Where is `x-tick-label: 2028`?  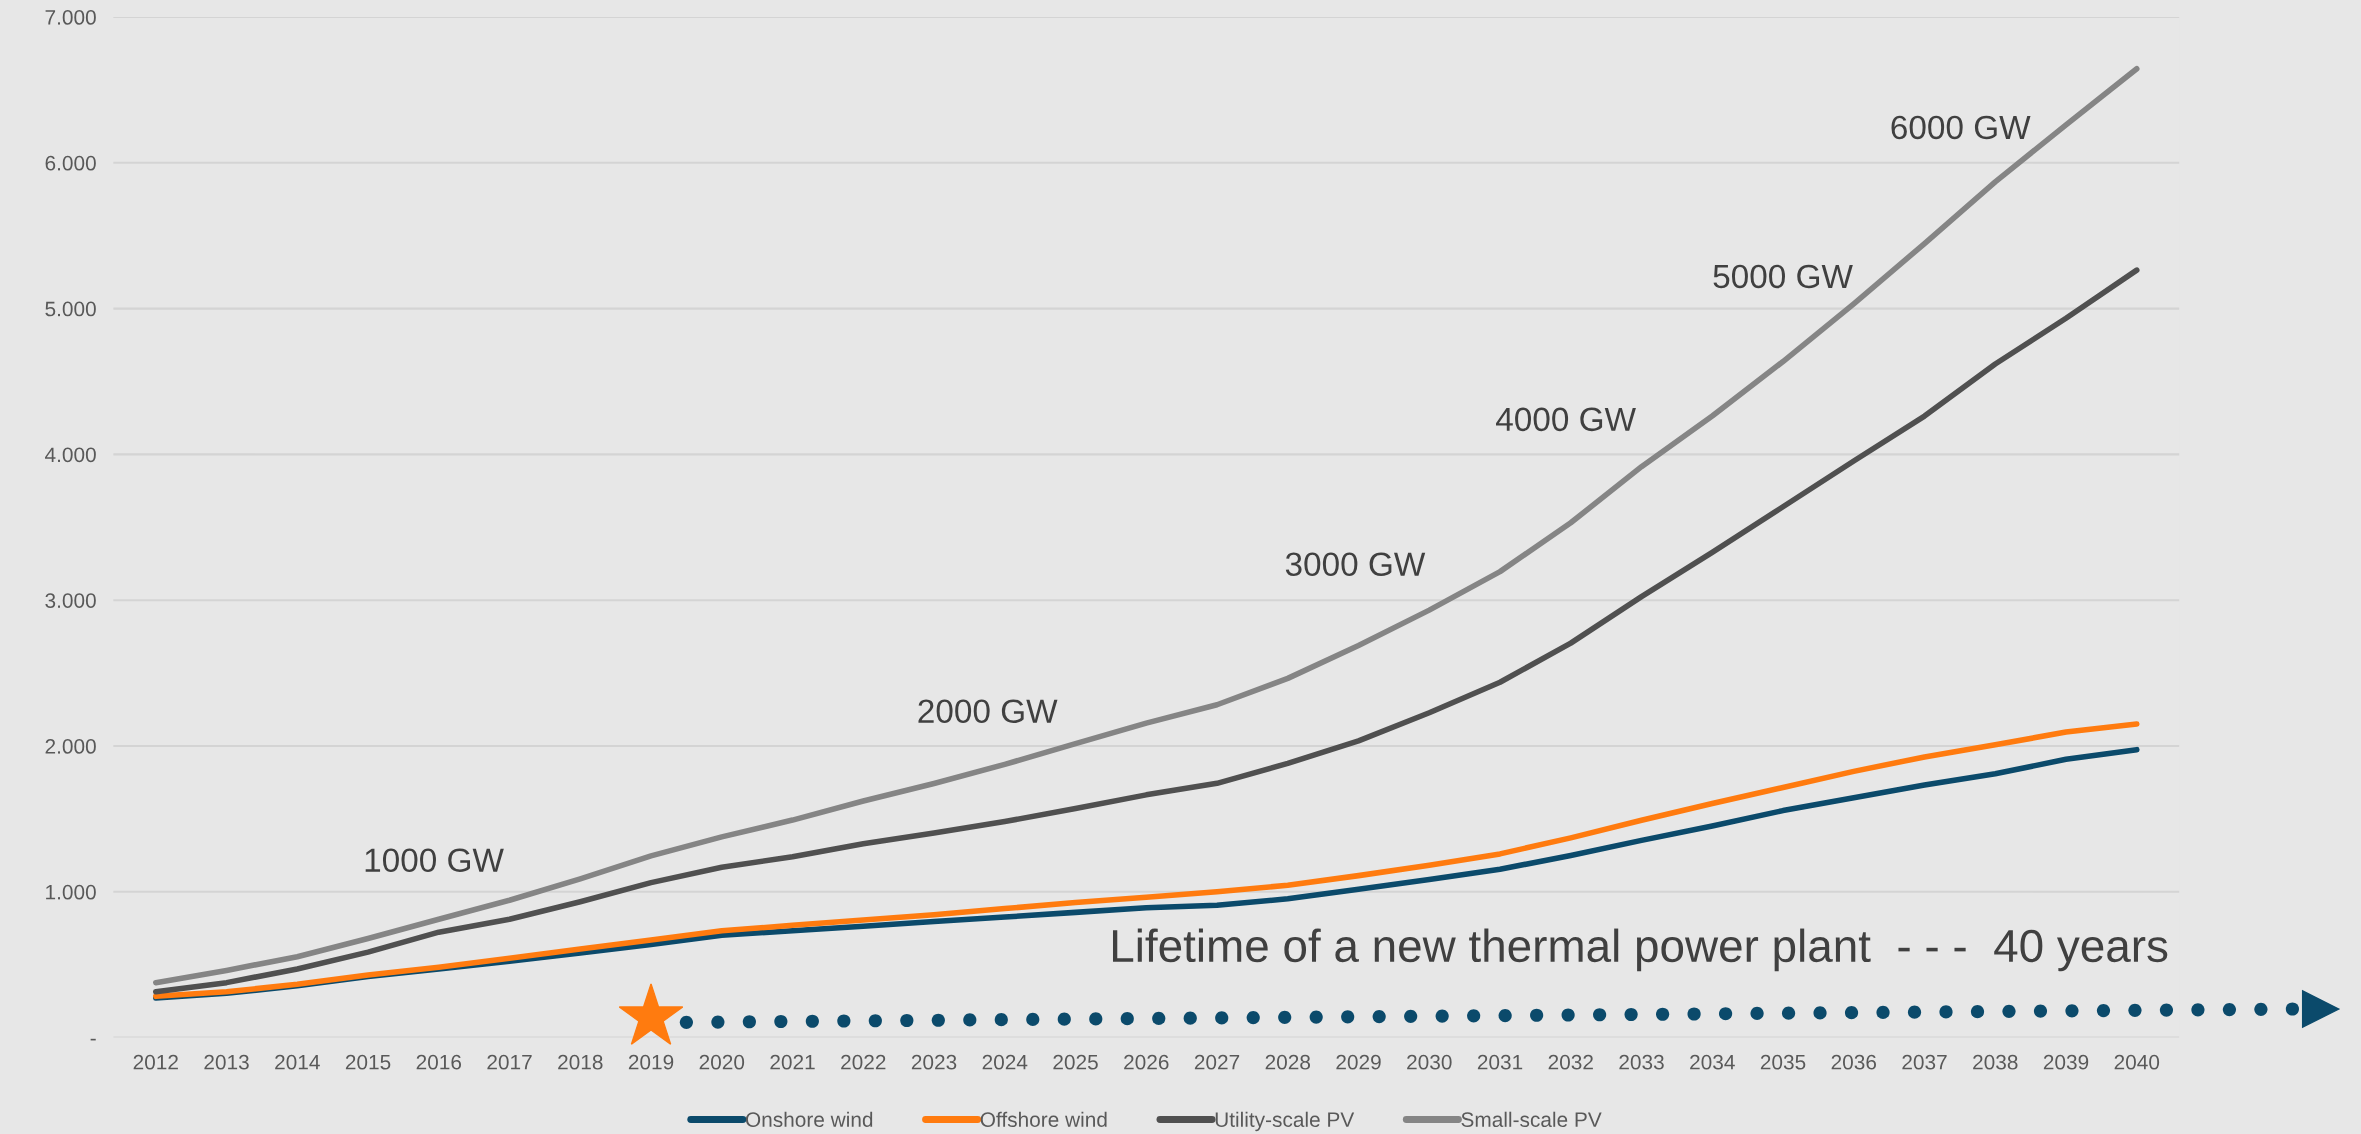
x-tick-label: 2028 is located at coordinates (1288, 1062).